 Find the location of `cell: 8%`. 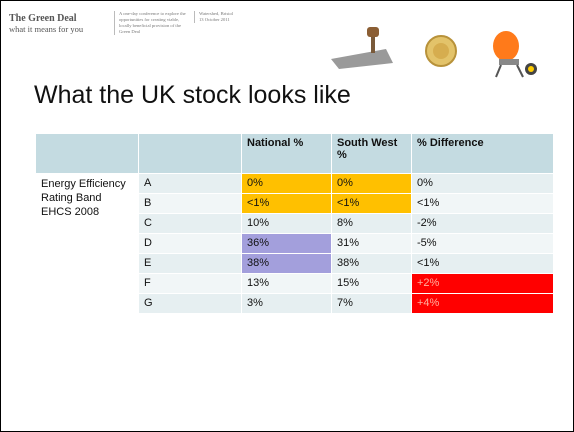

cell: 8% is located at coordinates (371, 223).